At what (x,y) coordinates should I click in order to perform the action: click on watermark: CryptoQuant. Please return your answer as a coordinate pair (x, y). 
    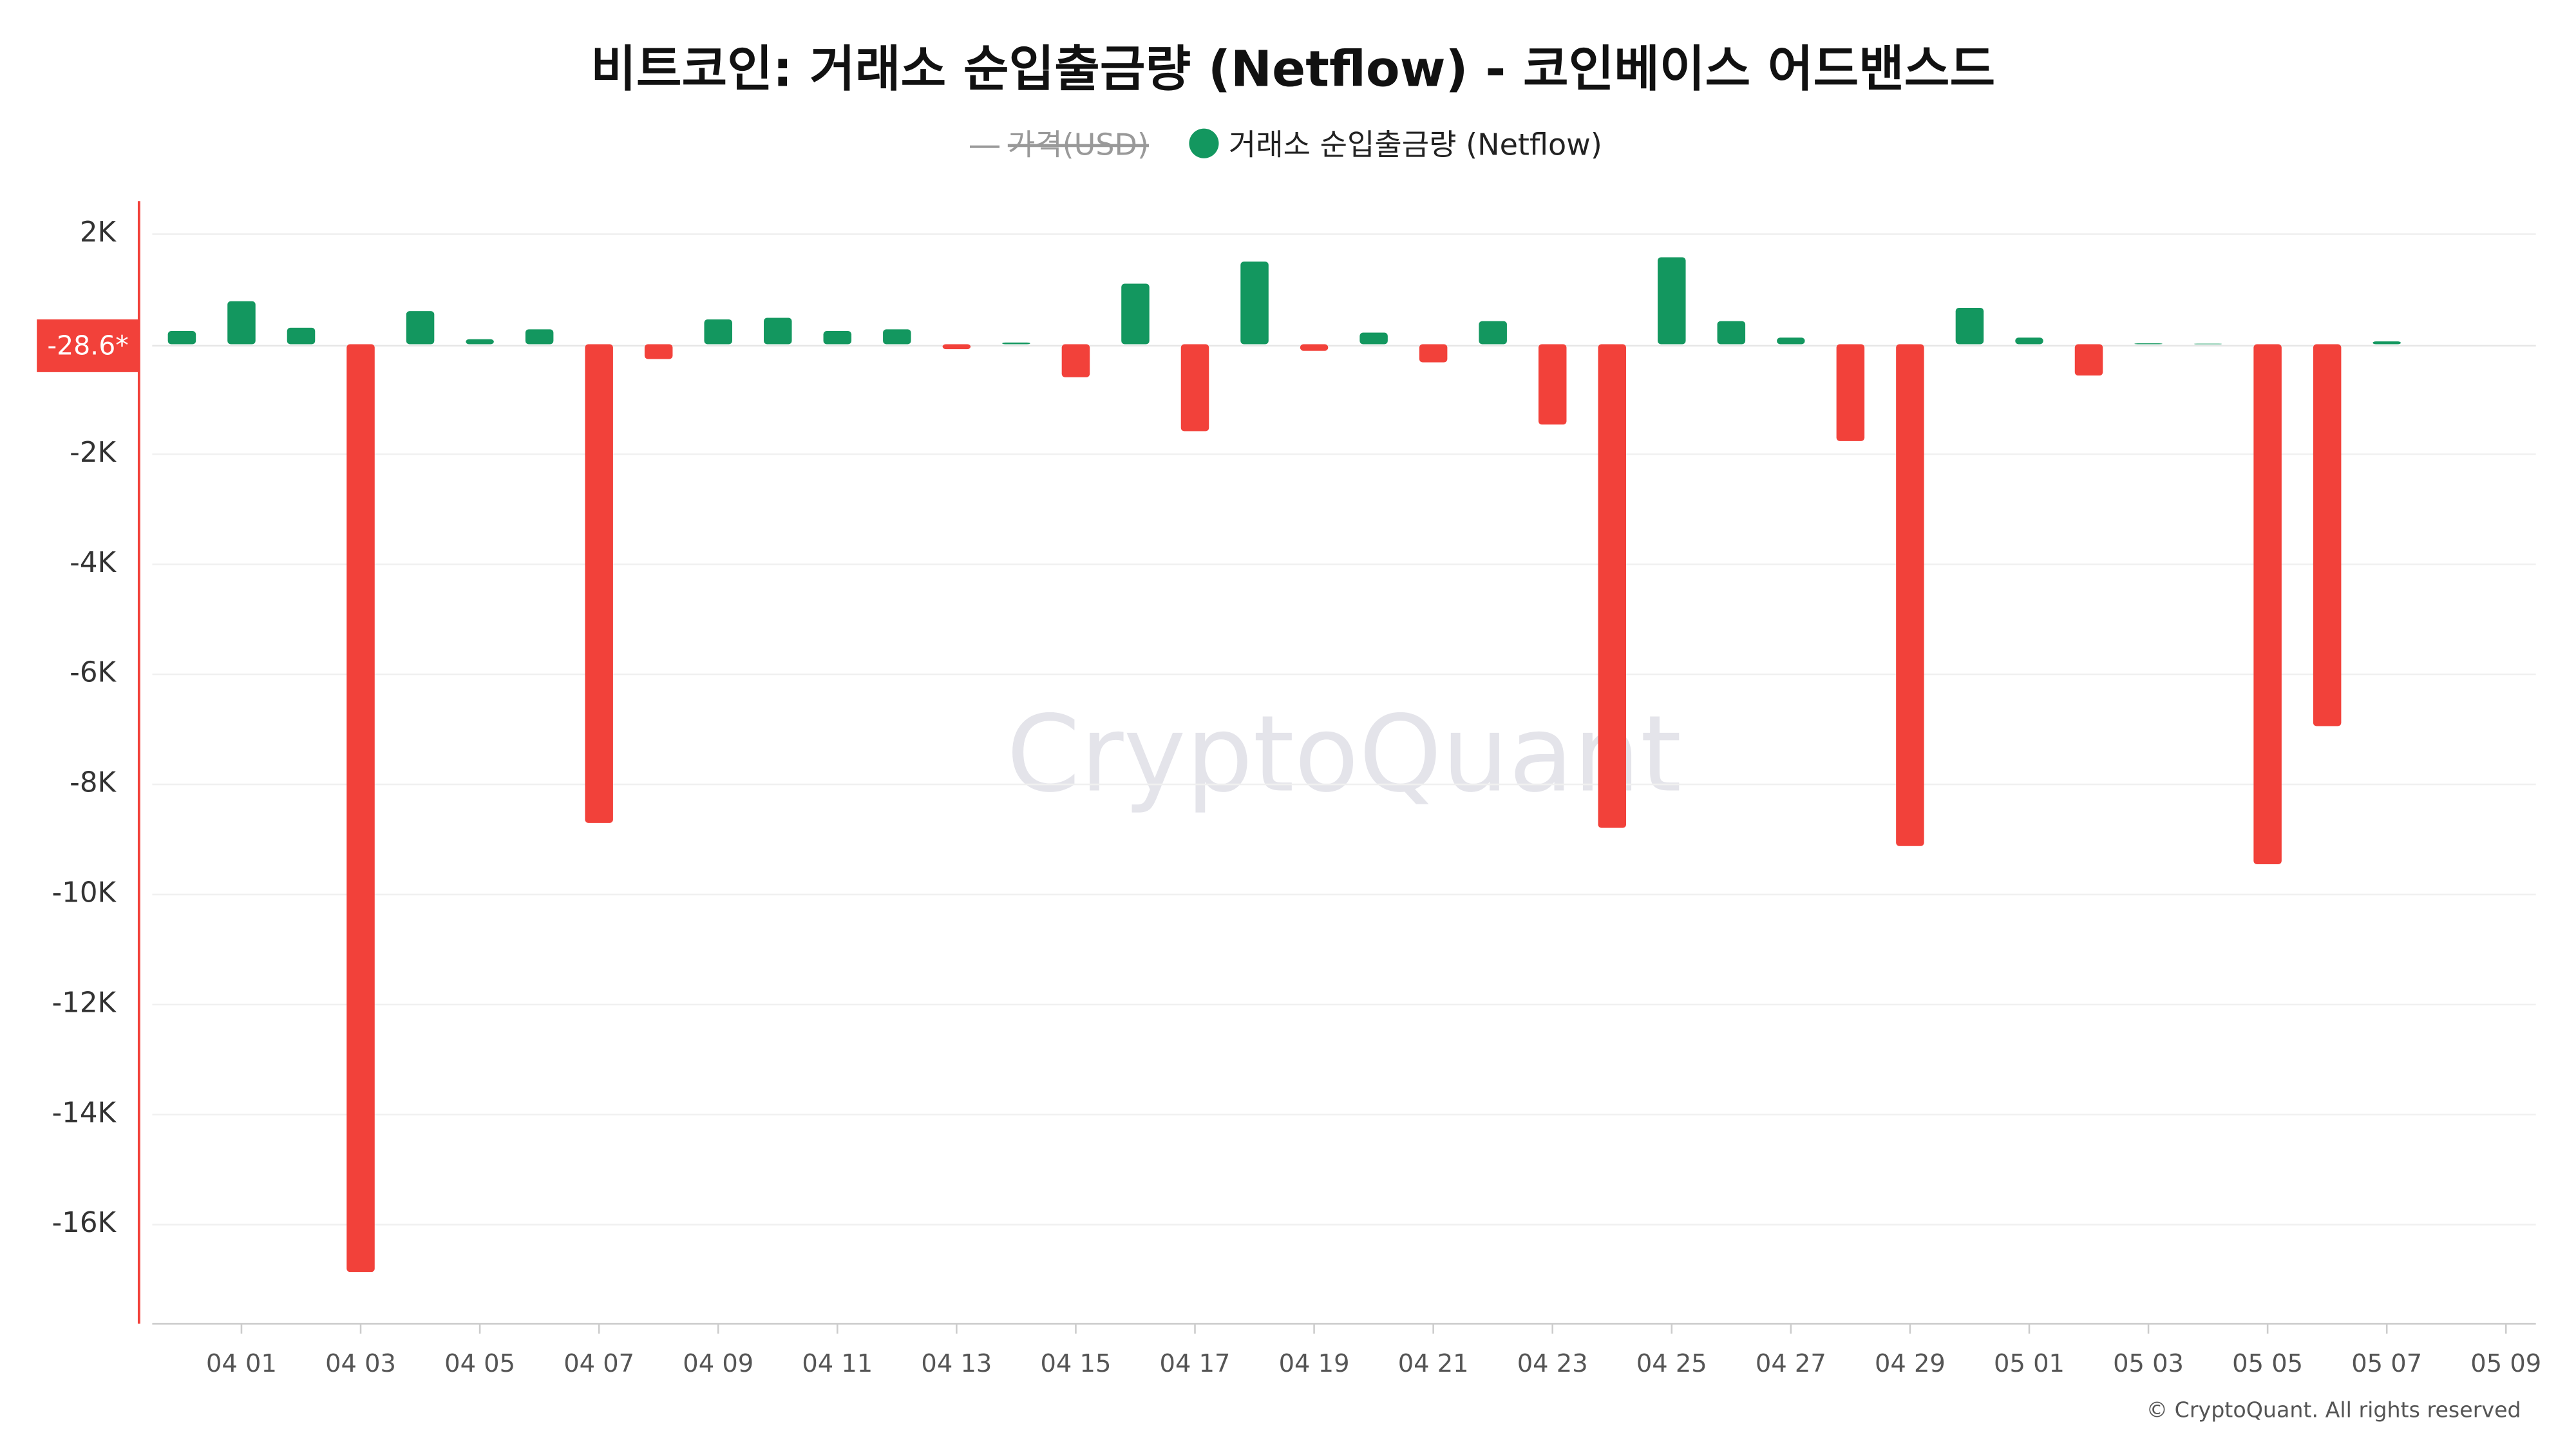
    Looking at the image, I should click on (1344, 754).